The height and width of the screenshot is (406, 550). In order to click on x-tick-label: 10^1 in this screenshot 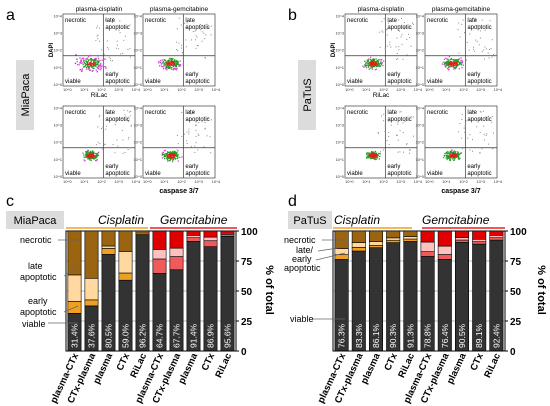, I will do `click(366, 89)`.